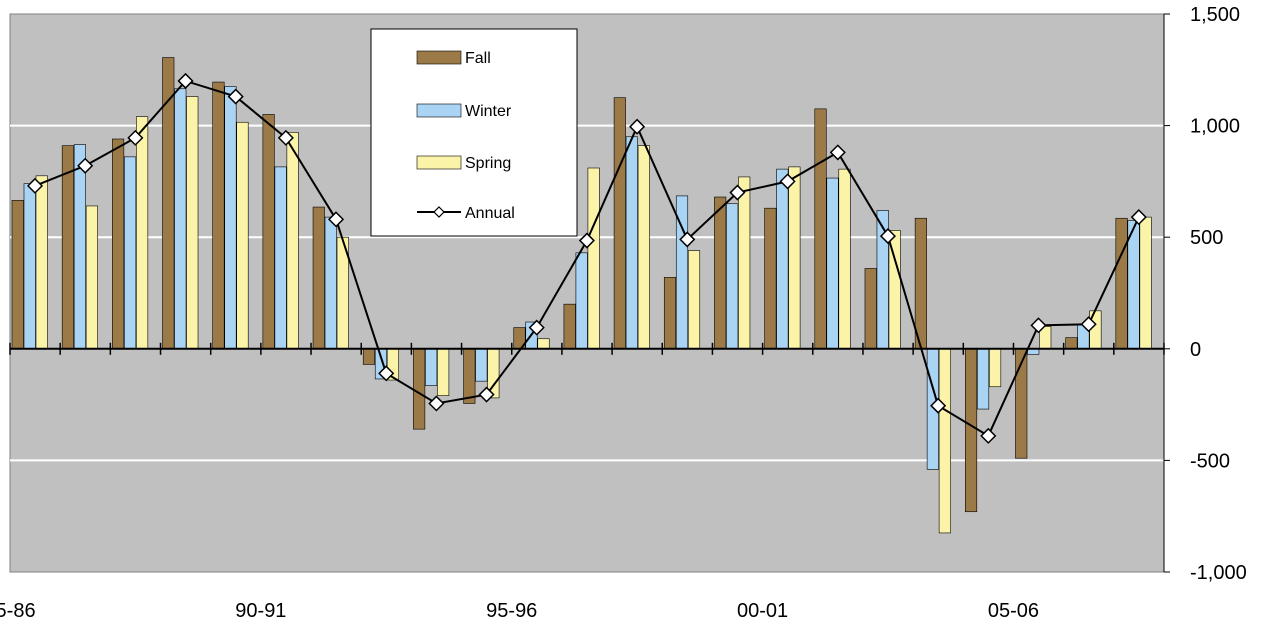 The height and width of the screenshot is (626, 1276). What do you see at coordinates (260, 611) in the screenshot?
I see `x-tick-label: 90-91` at bounding box center [260, 611].